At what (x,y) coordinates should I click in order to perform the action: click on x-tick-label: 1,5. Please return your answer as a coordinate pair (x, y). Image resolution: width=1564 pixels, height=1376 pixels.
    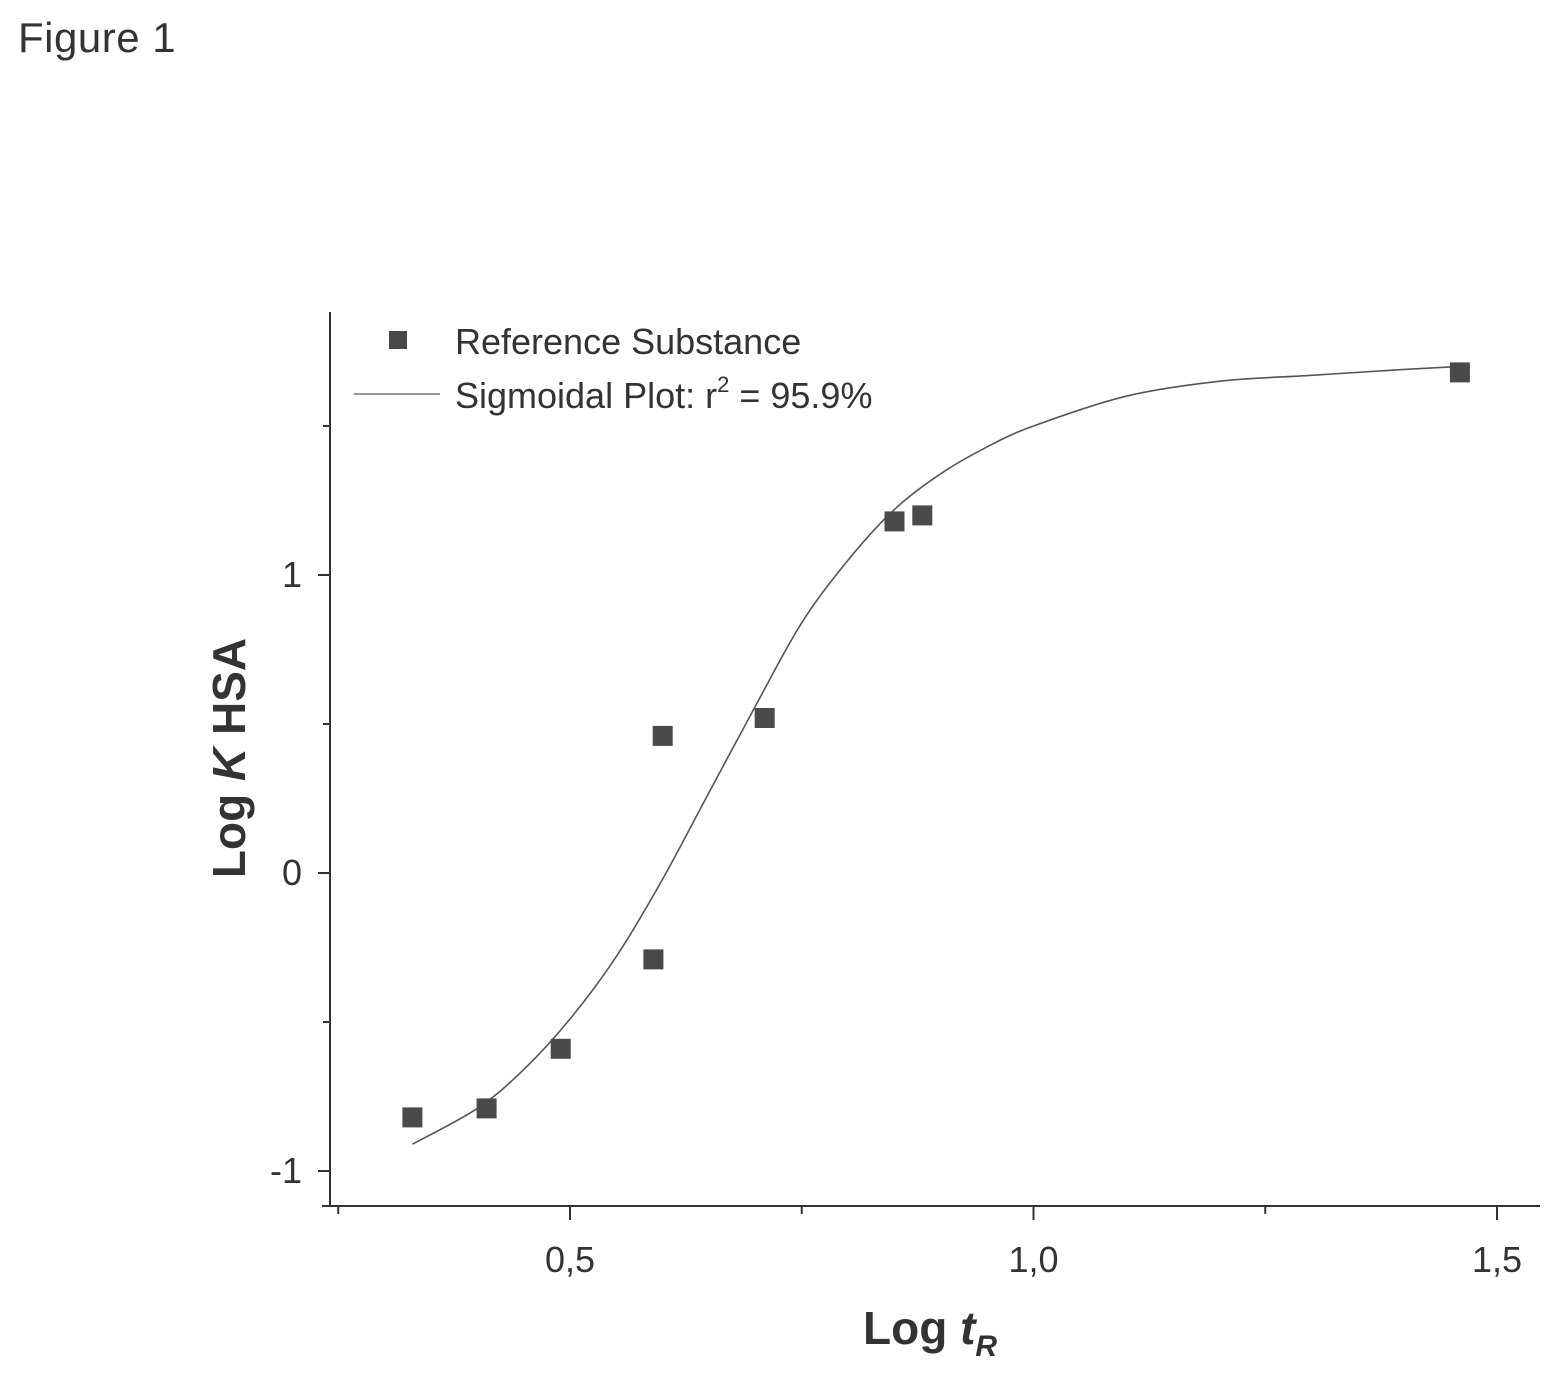
    Looking at the image, I should click on (1497, 1259).